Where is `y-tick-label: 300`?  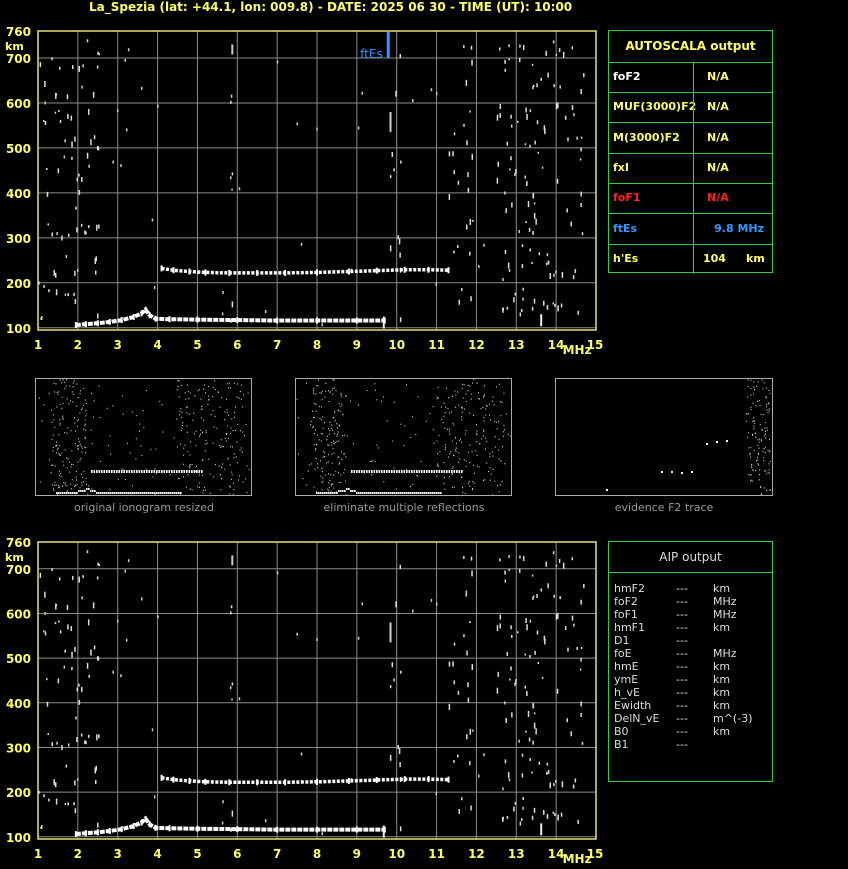 y-tick-label: 300 is located at coordinates (18, 239).